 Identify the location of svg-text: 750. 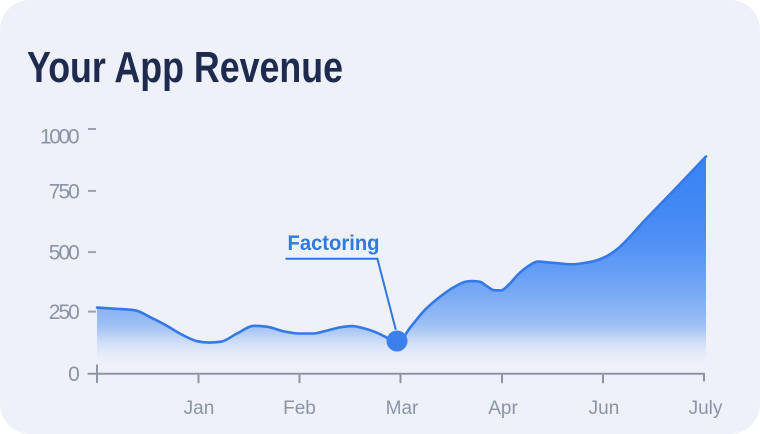
(64, 192).